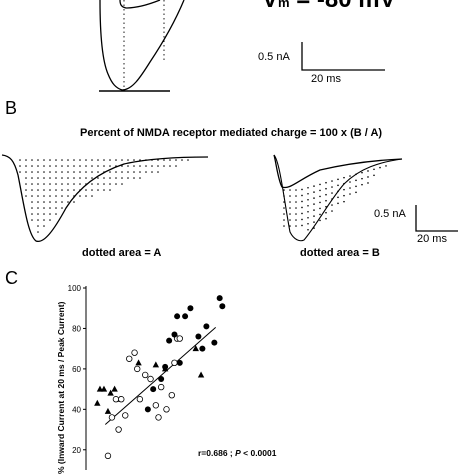 The height and width of the screenshot is (474, 474). Describe the element at coordinates (338, 198) in the screenshot. I see `panel-b-right-trace` at that location.